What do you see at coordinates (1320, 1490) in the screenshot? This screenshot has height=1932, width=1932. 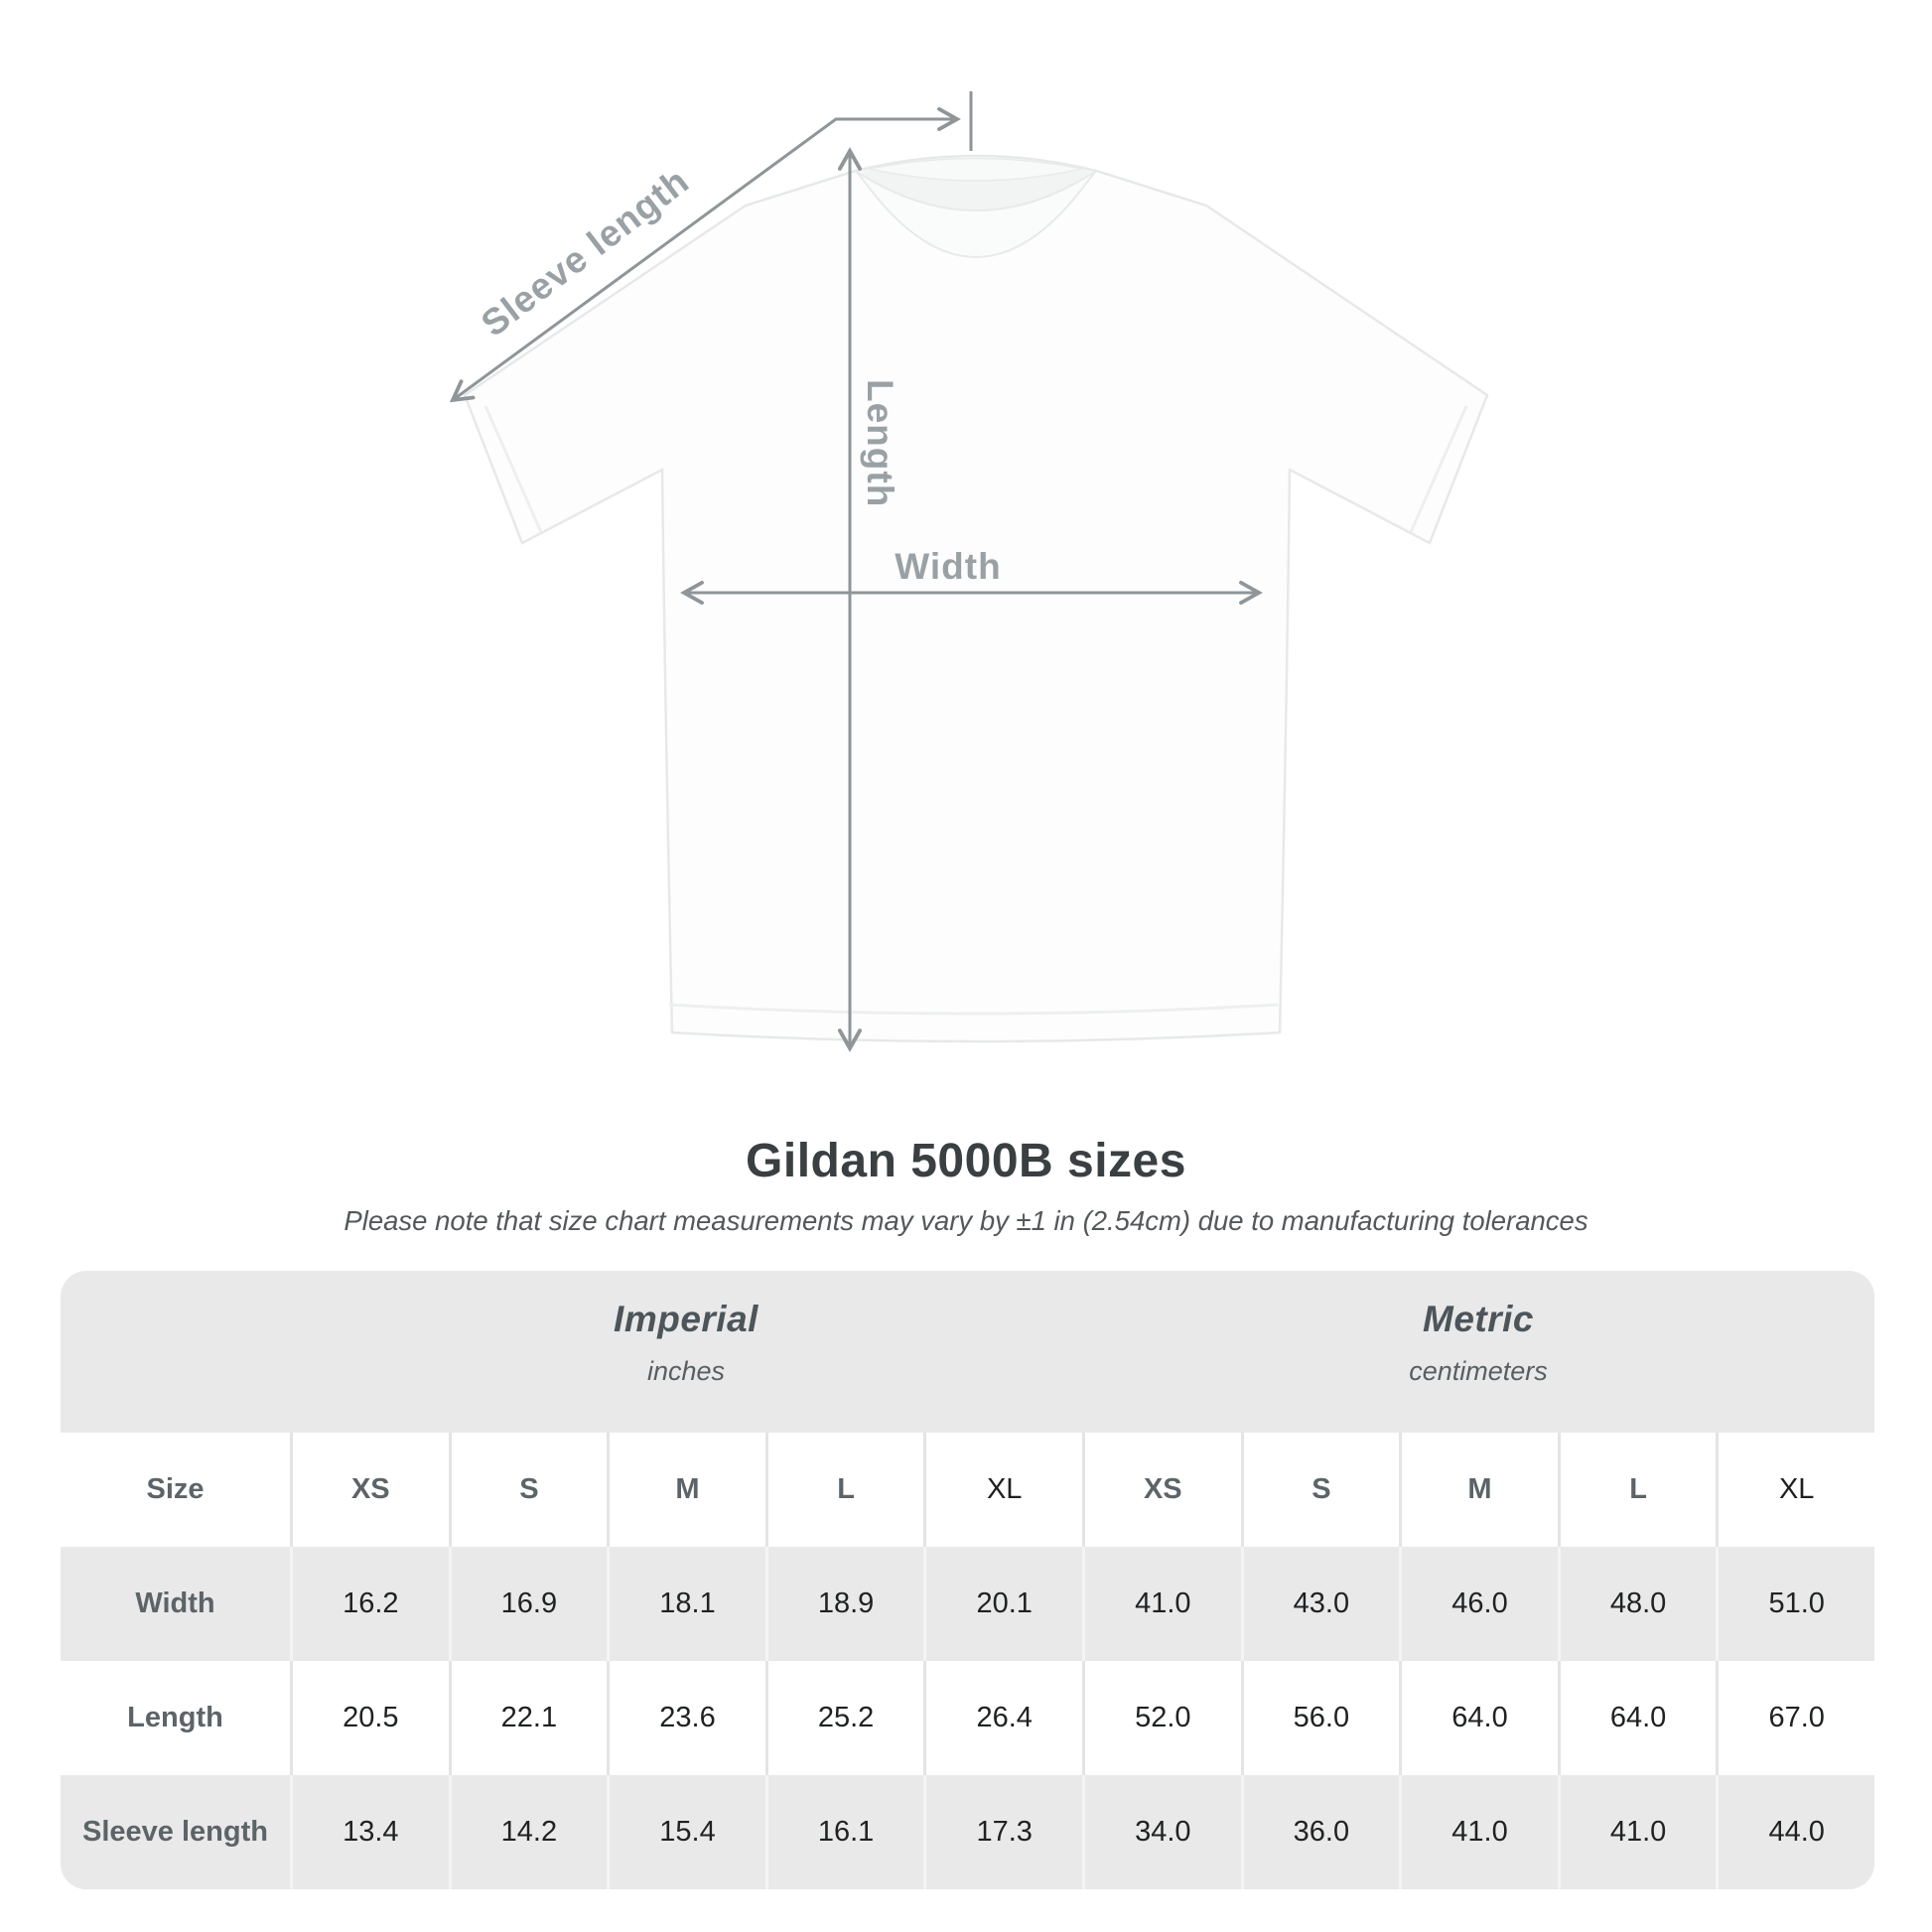 I see `header-cell-metric-s: S` at bounding box center [1320, 1490].